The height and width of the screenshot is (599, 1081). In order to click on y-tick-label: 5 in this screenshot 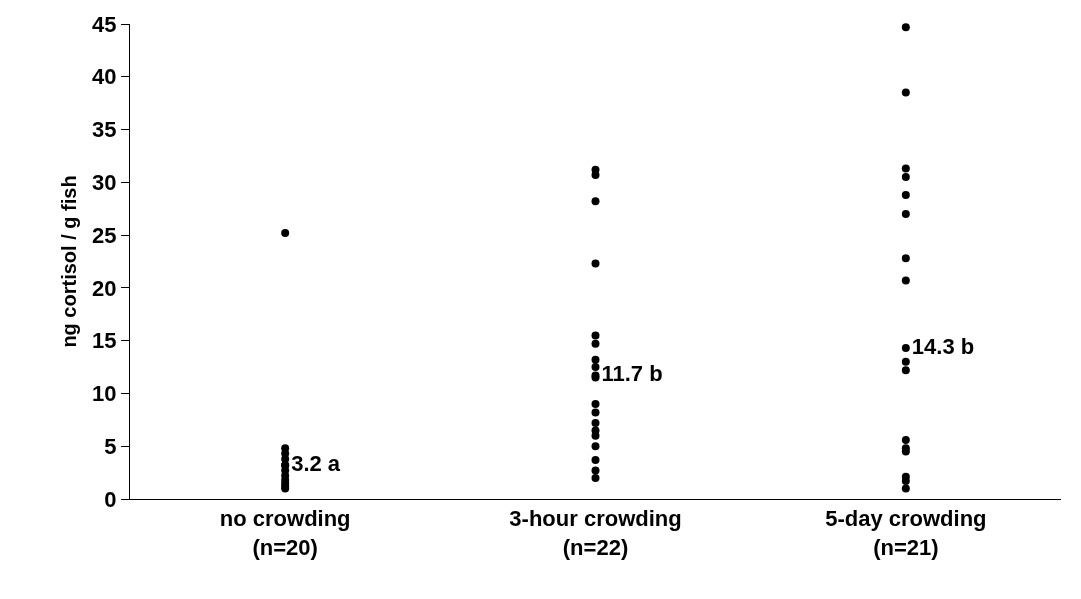, I will do `click(110, 446)`.